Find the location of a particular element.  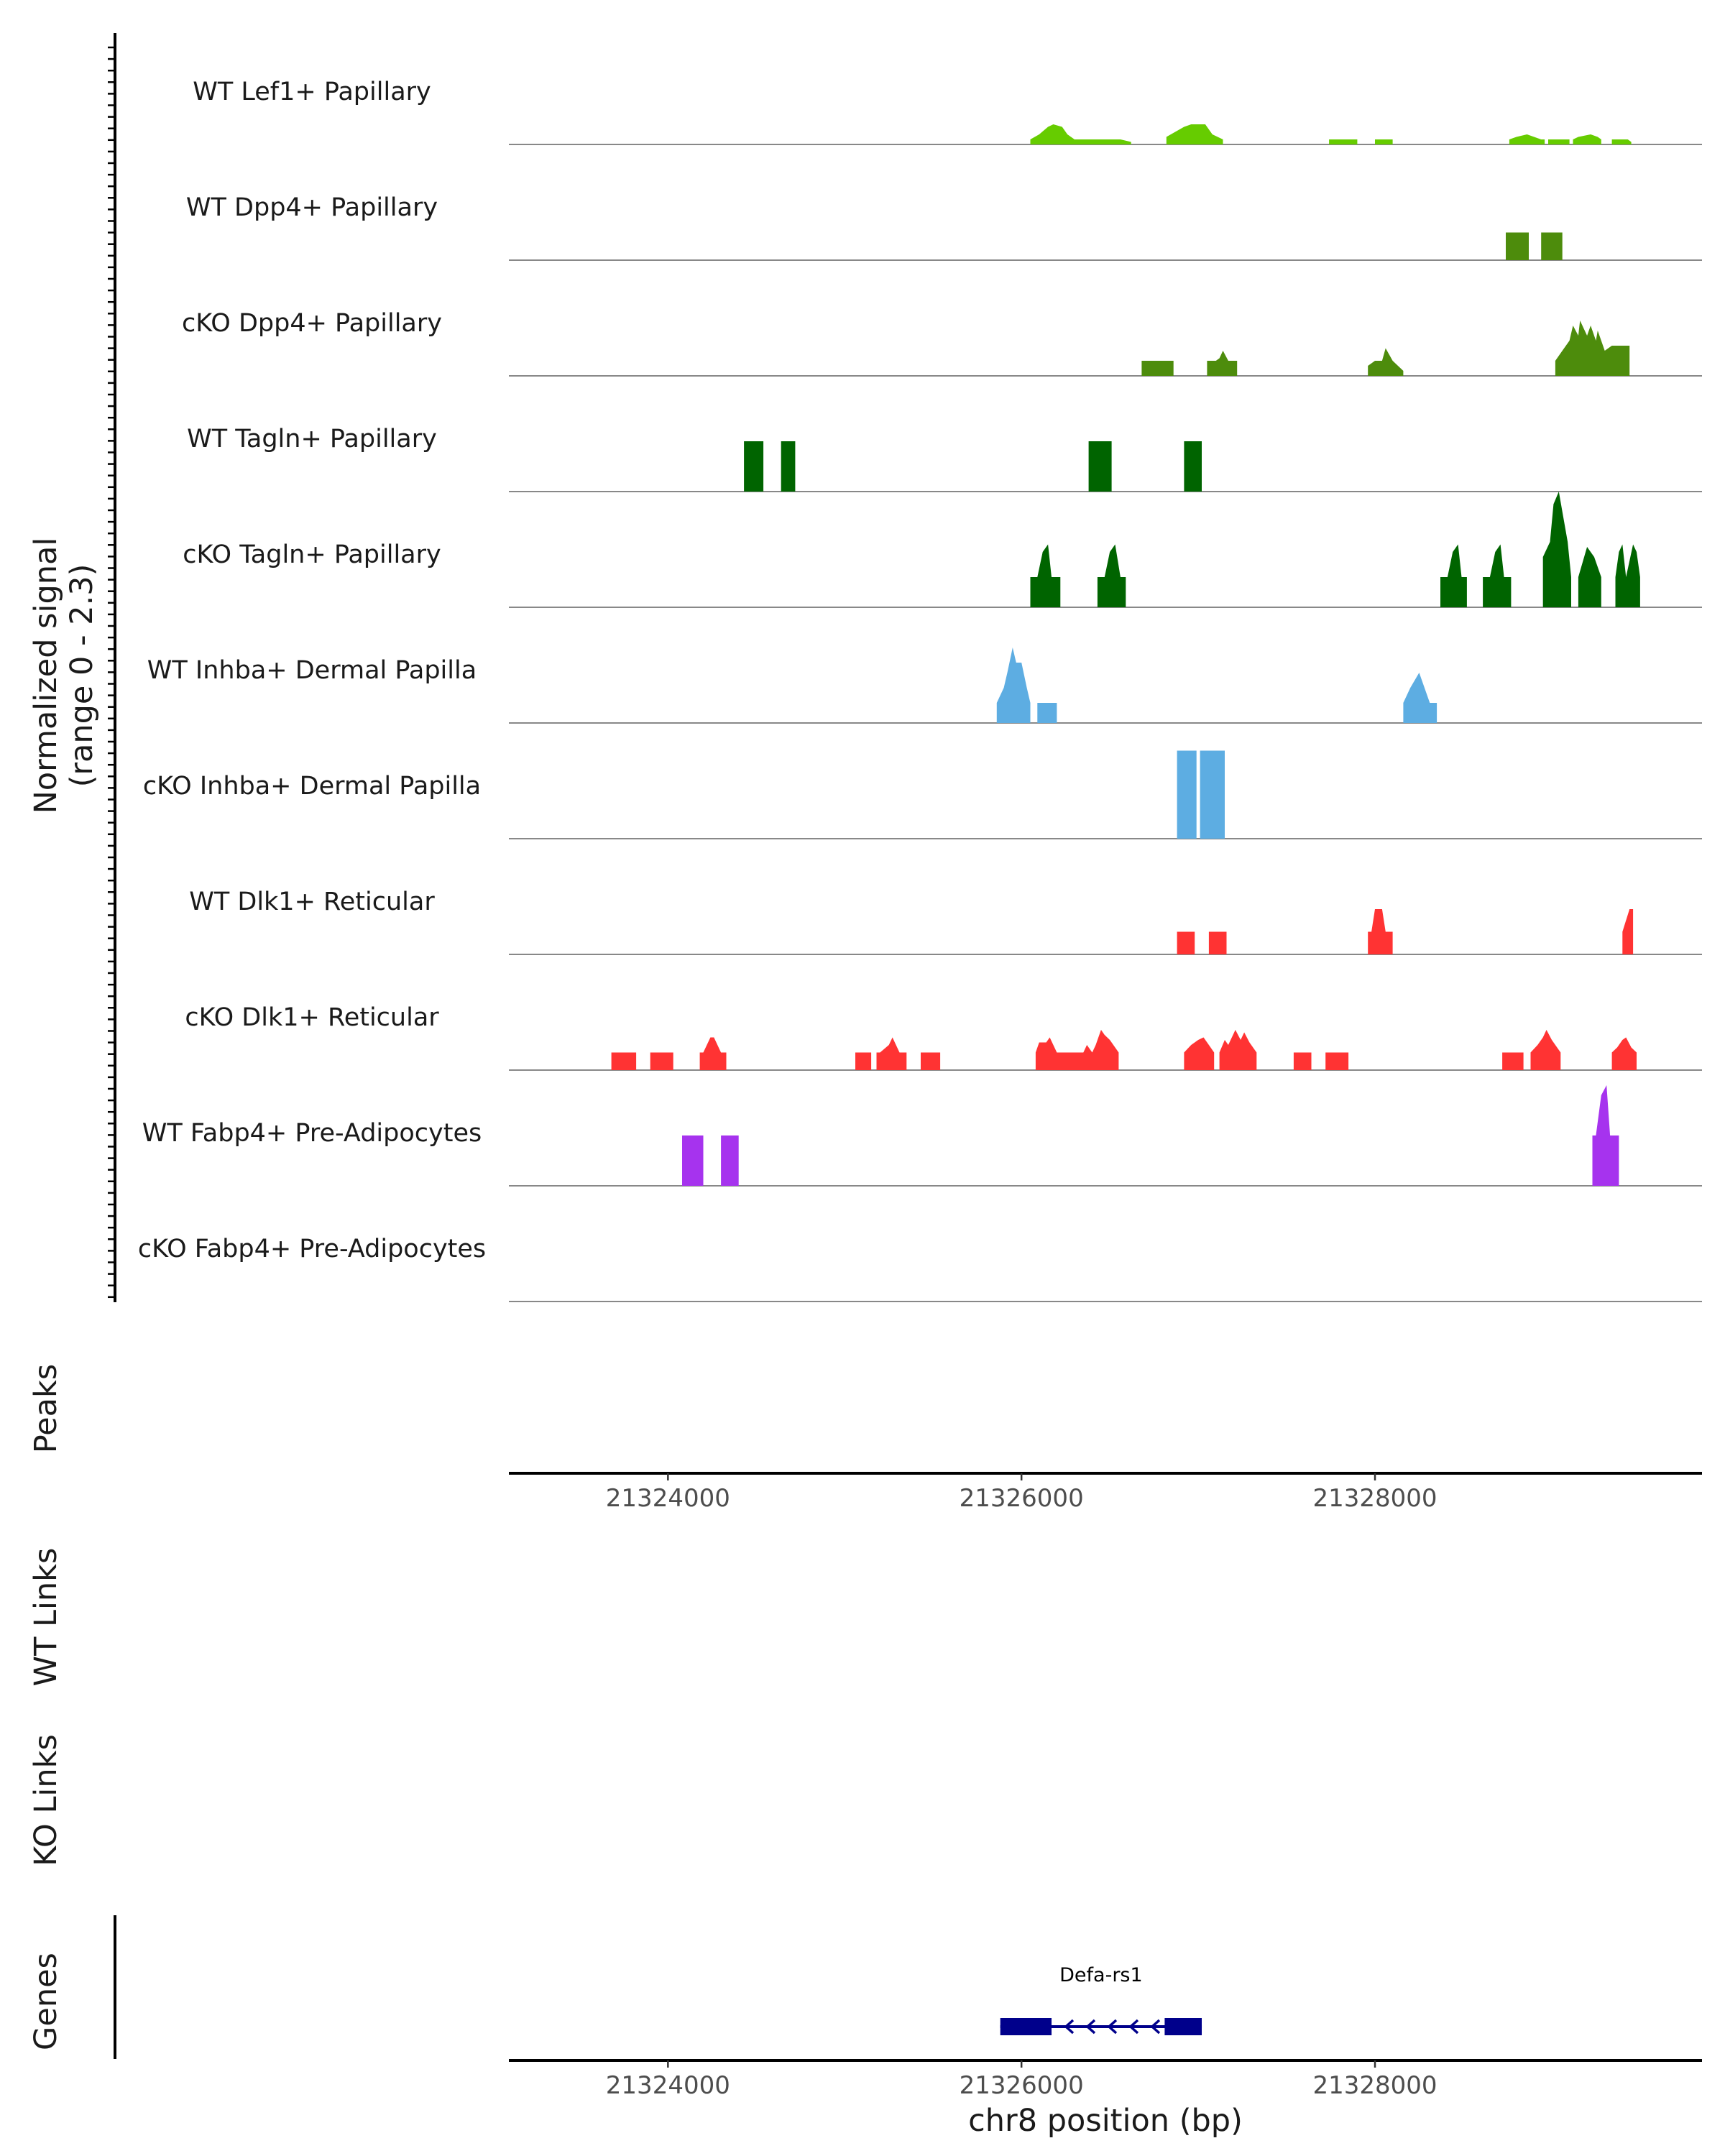

track-label: WT Dlk1+ Reticular is located at coordinates (312, 902).